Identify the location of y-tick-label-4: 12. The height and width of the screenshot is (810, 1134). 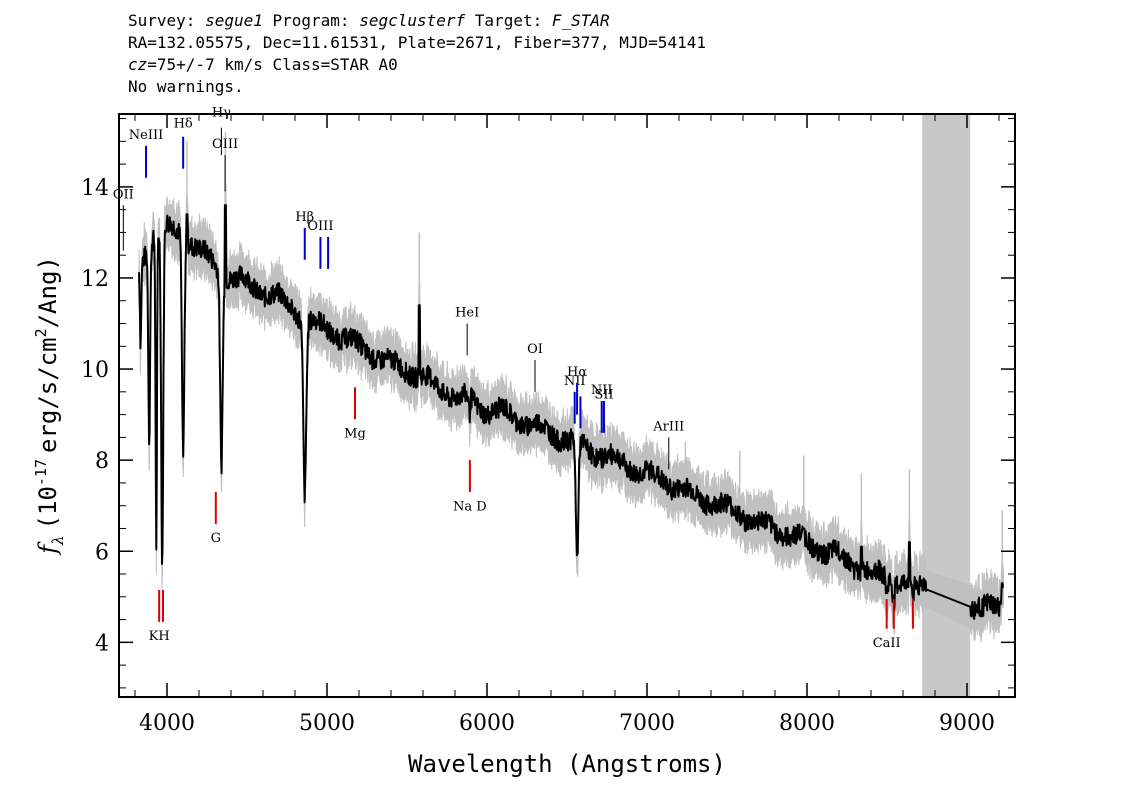
(95, 279).